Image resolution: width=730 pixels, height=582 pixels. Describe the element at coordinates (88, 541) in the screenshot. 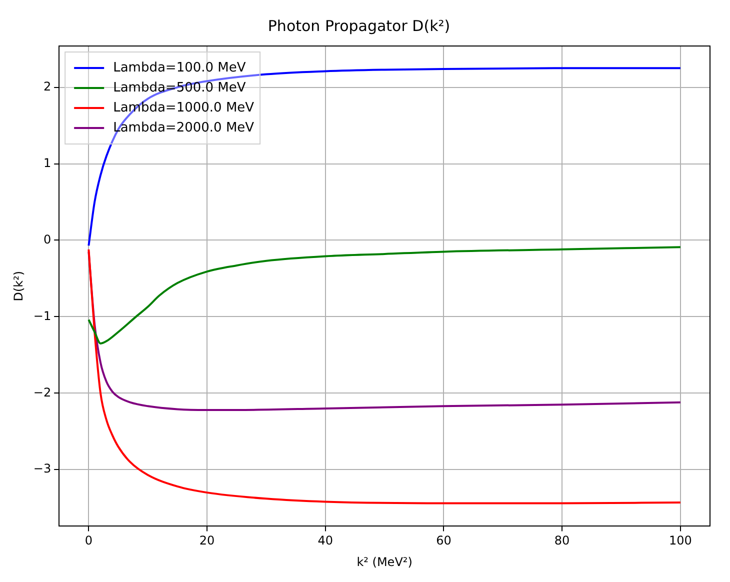

I see `x-tick-label: 0` at that location.